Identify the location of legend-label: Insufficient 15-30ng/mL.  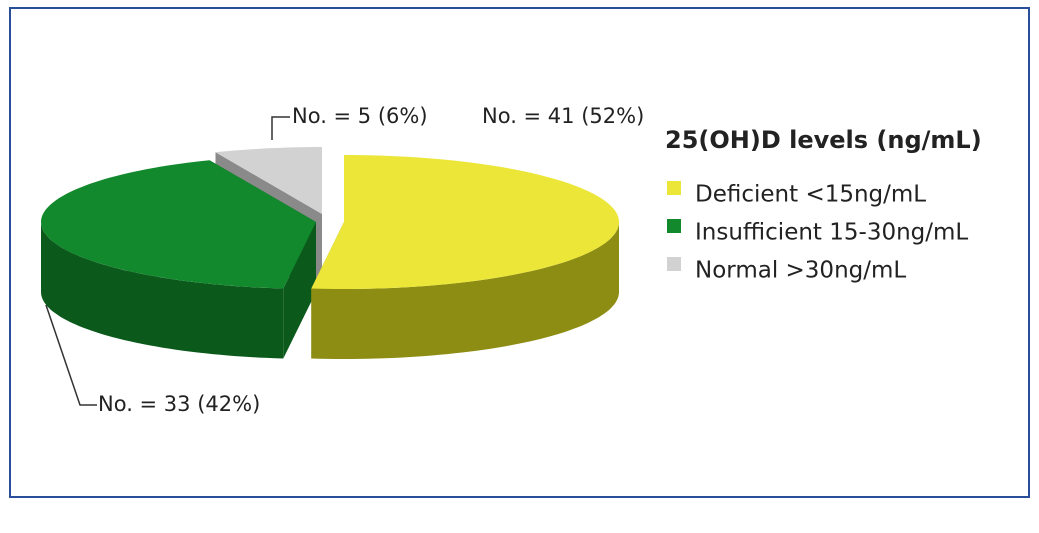
(831, 233).